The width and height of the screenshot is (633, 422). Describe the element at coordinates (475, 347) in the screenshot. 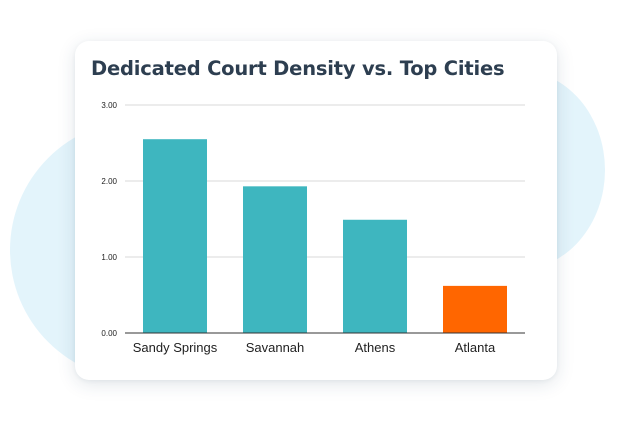

I see `x-tick-label: Atlanta` at that location.